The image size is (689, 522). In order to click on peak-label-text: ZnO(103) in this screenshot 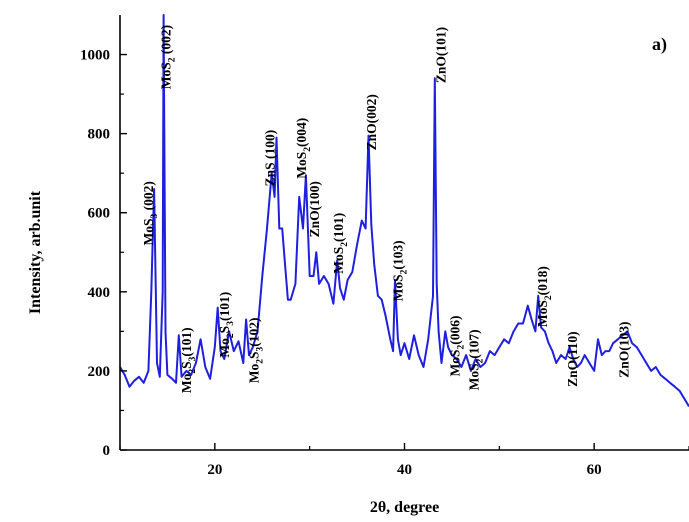, I will do `click(623, 350)`.